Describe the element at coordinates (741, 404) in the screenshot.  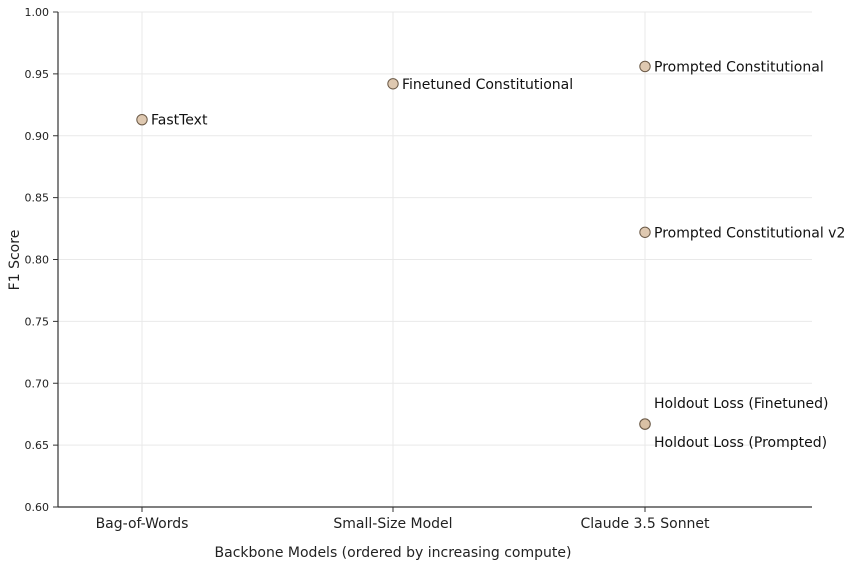
I see `data-point-label: Holdout Loss (Finetuned)` at that location.